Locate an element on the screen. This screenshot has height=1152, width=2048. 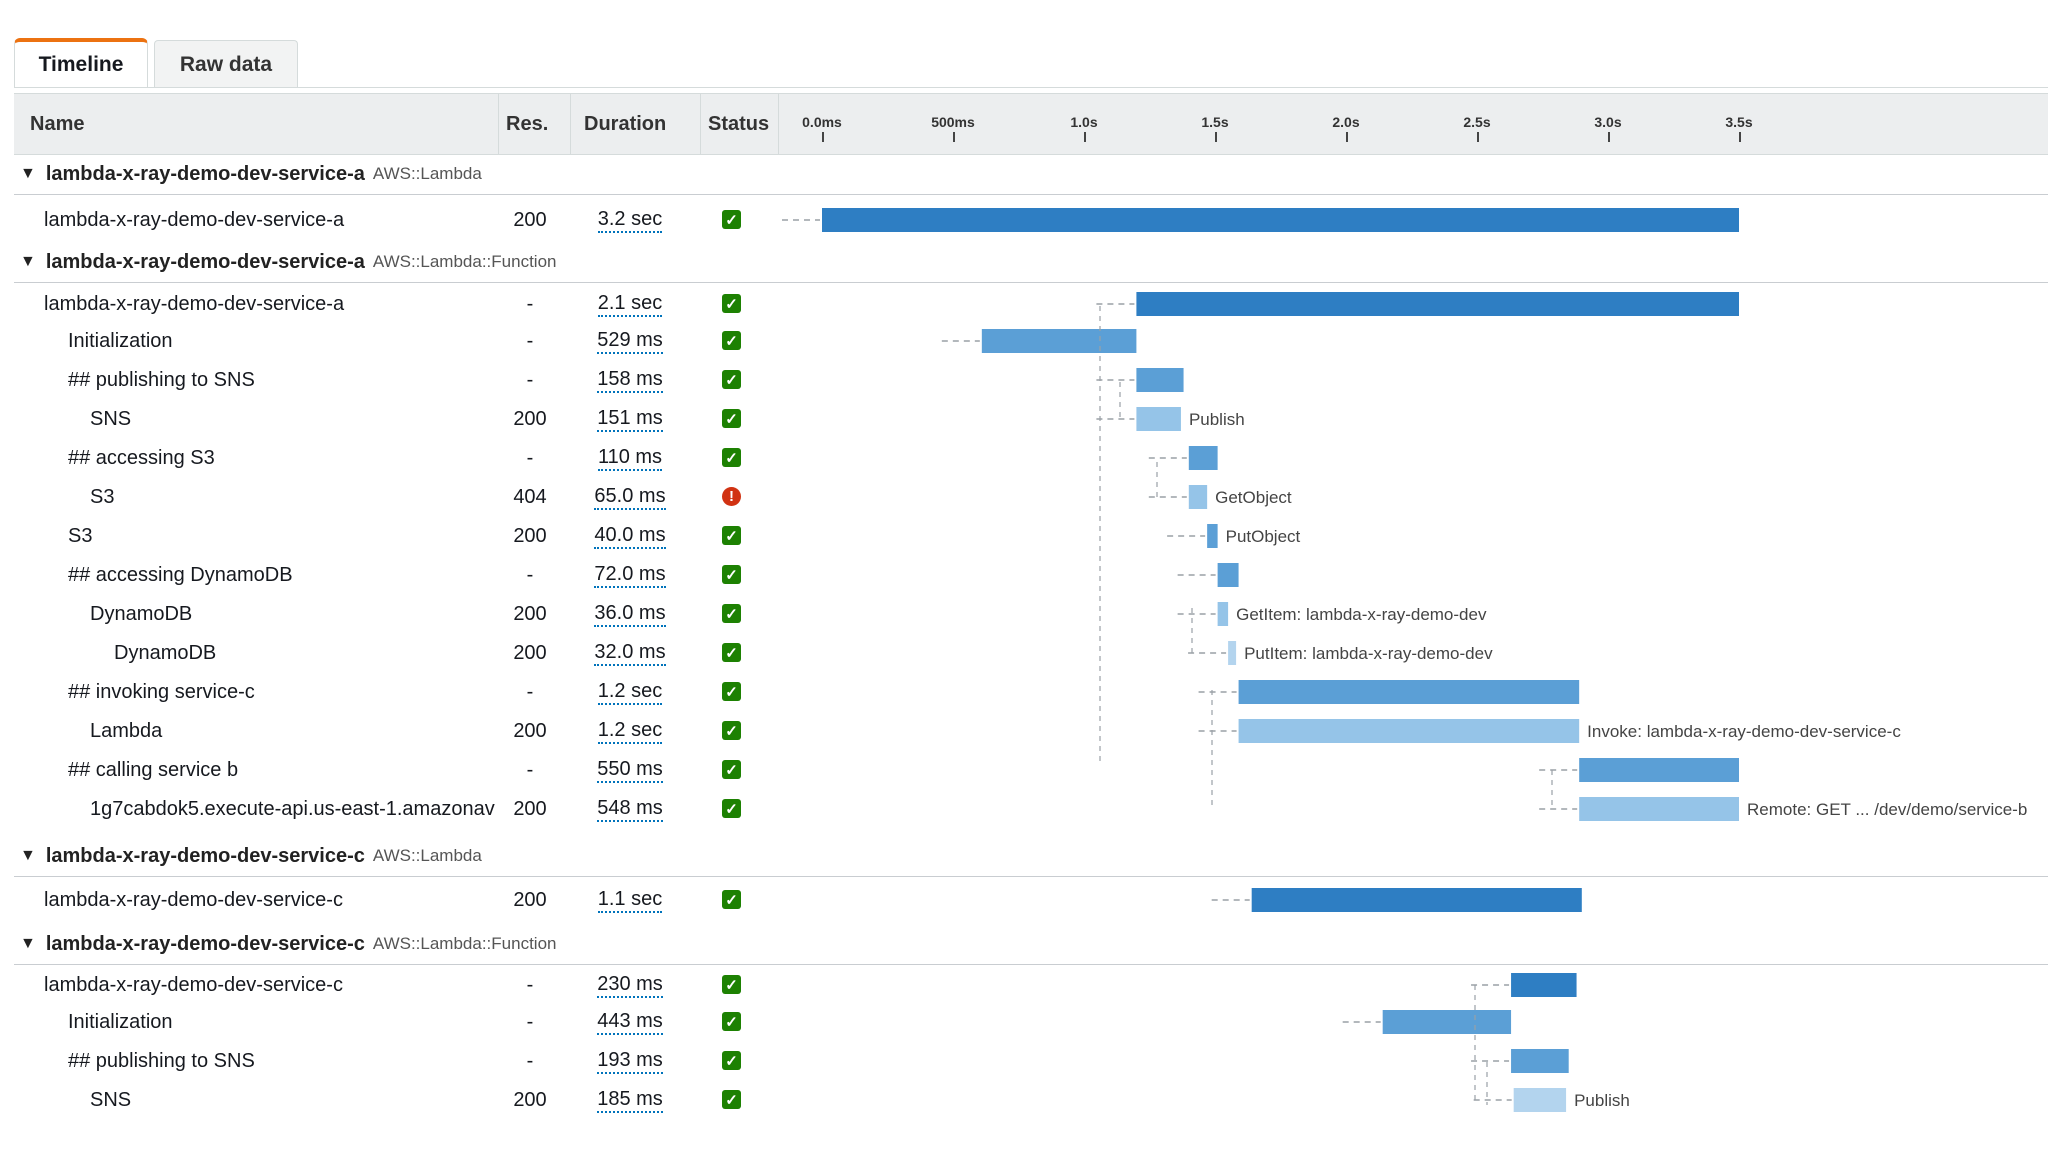
row-duration: 158 ms is located at coordinates (630, 380).